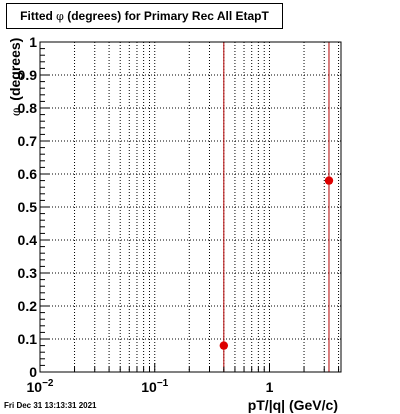 The width and height of the screenshot is (400, 414). Describe the element at coordinates (60, 16) in the screenshot. I see `title-phi-symbol: φ` at that location.